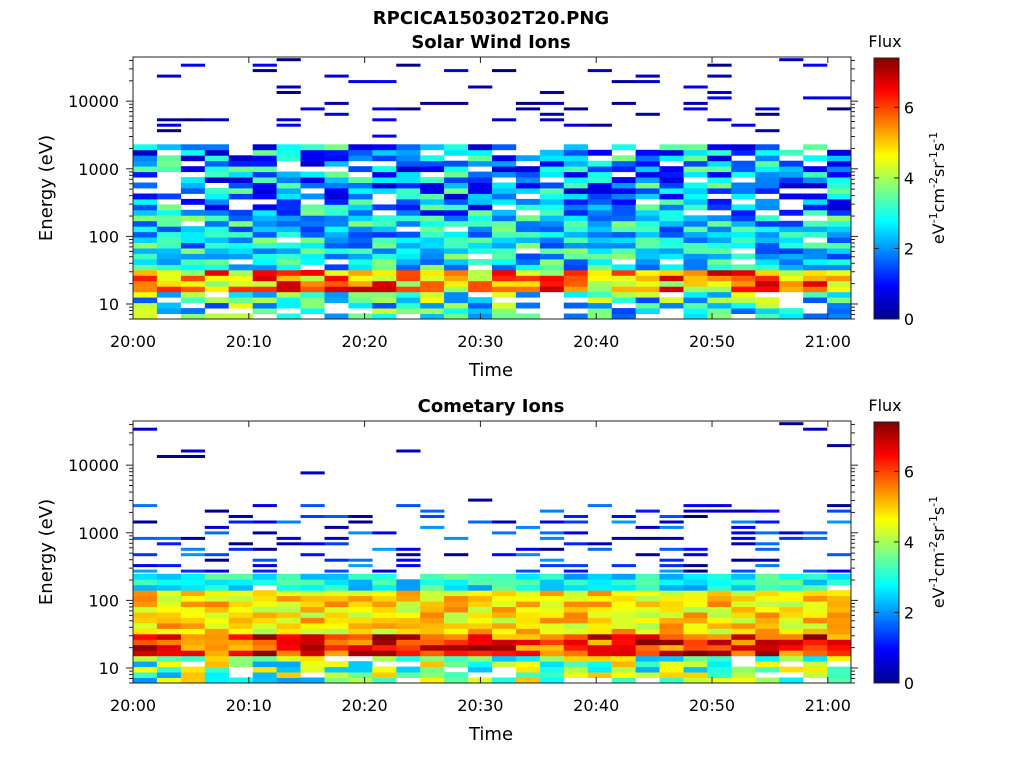  Describe the element at coordinates (93, 101) in the screenshot. I see `y-tick-label: 10000` at that location.